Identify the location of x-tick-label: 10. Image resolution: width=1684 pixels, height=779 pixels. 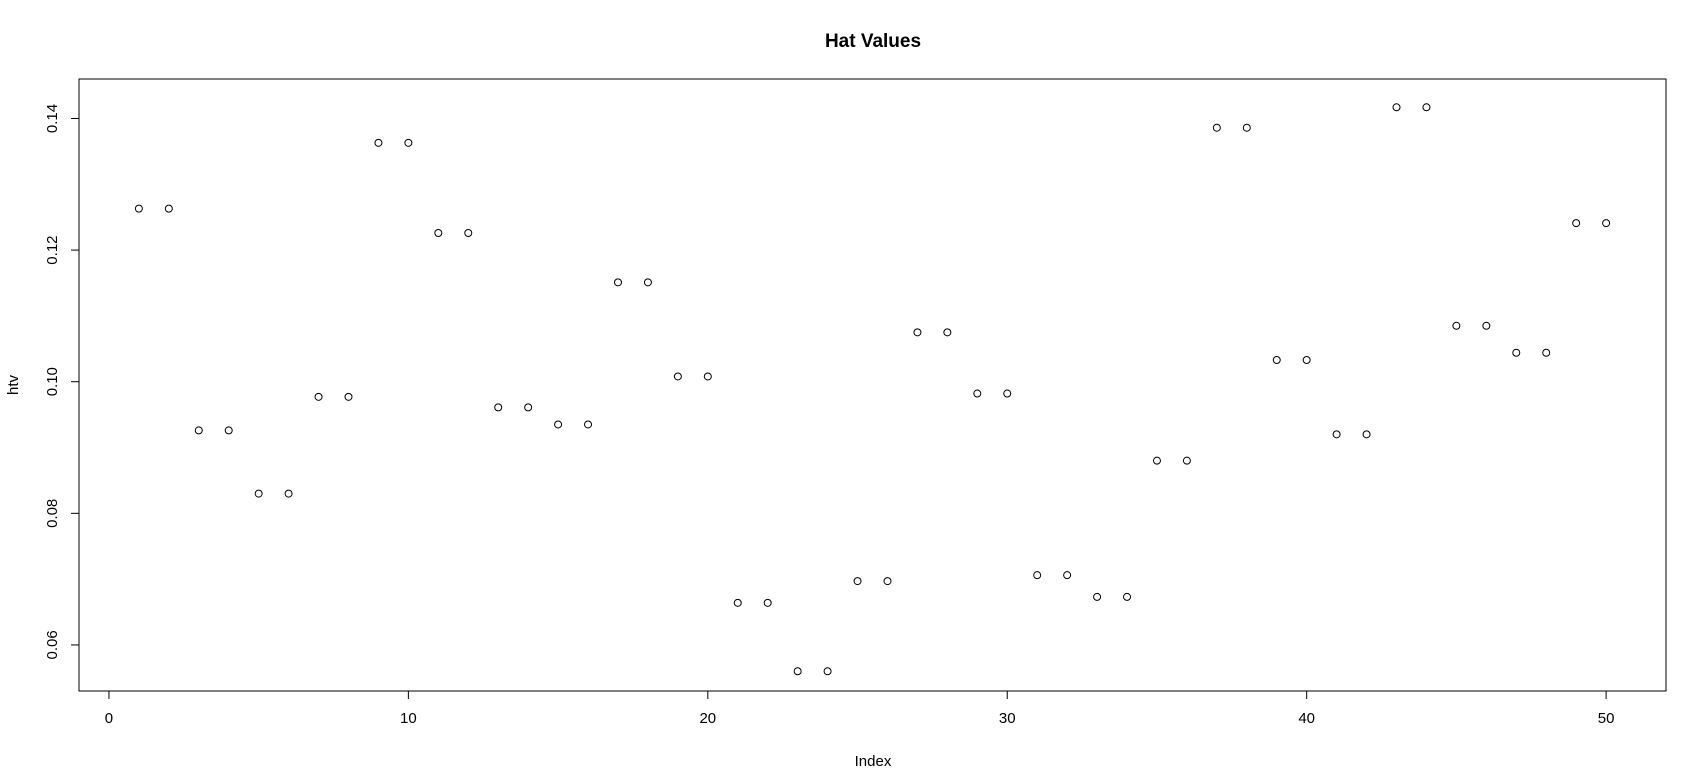
(408, 718).